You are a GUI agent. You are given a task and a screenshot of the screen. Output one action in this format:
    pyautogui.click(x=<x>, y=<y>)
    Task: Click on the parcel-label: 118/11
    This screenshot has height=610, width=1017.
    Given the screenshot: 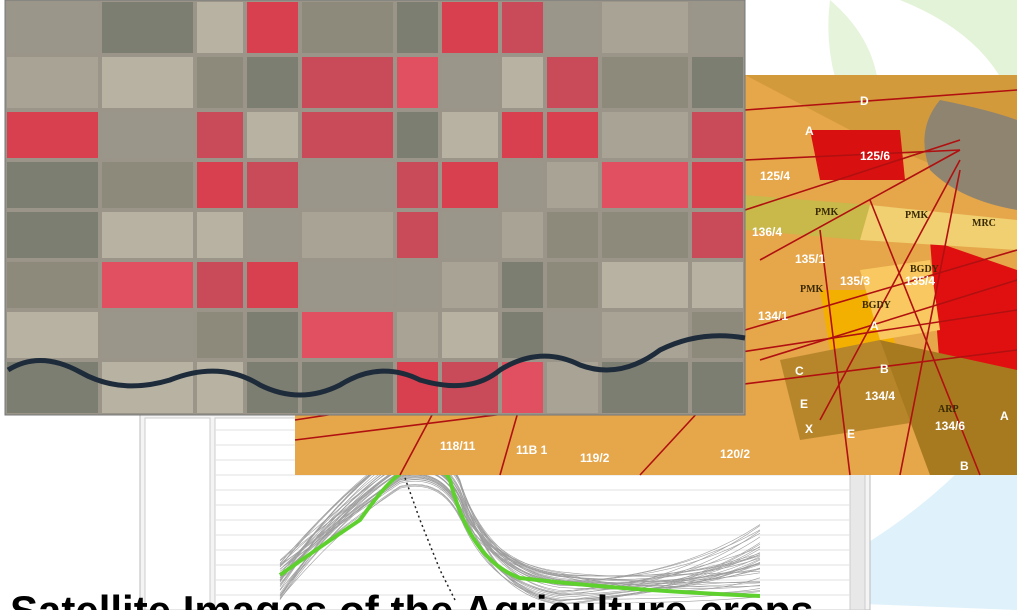 What is the action you would take?
    pyautogui.click(x=458, y=446)
    